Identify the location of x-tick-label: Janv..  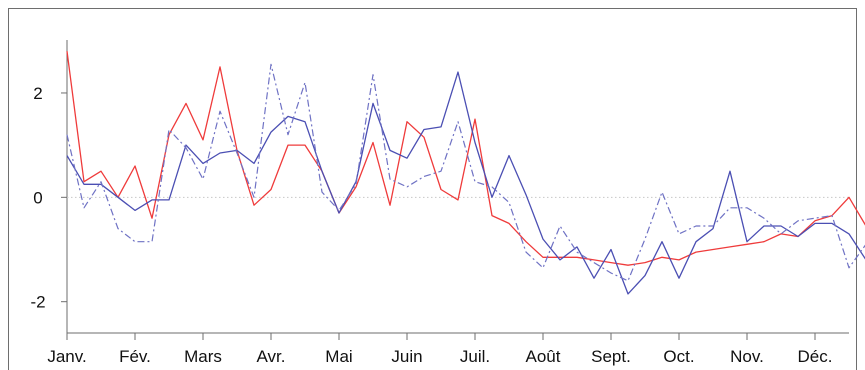
(66, 356).